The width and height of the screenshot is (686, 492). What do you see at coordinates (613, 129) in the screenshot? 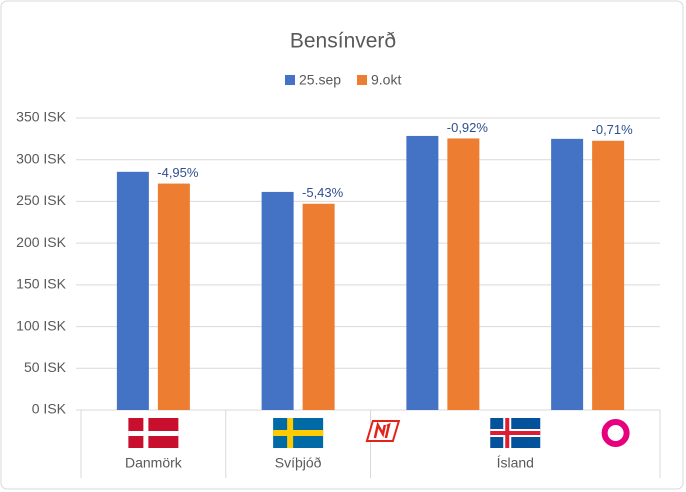
I see `change-label: -0,71%` at bounding box center [613, 129].